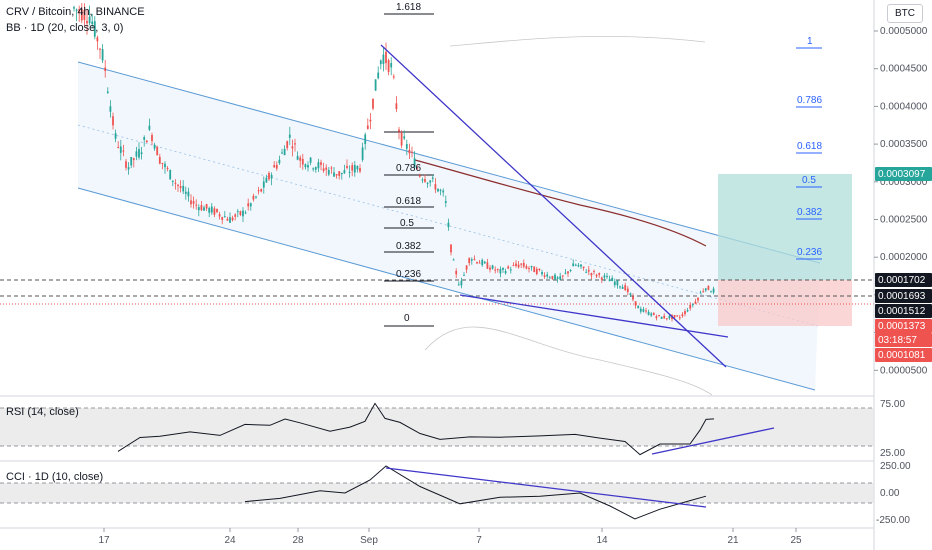 The width and height of the screenshot is (932, 550). I want to click on bb-indicator-label: BB · 1D (20, close, 3, 0), so click(64, 28).